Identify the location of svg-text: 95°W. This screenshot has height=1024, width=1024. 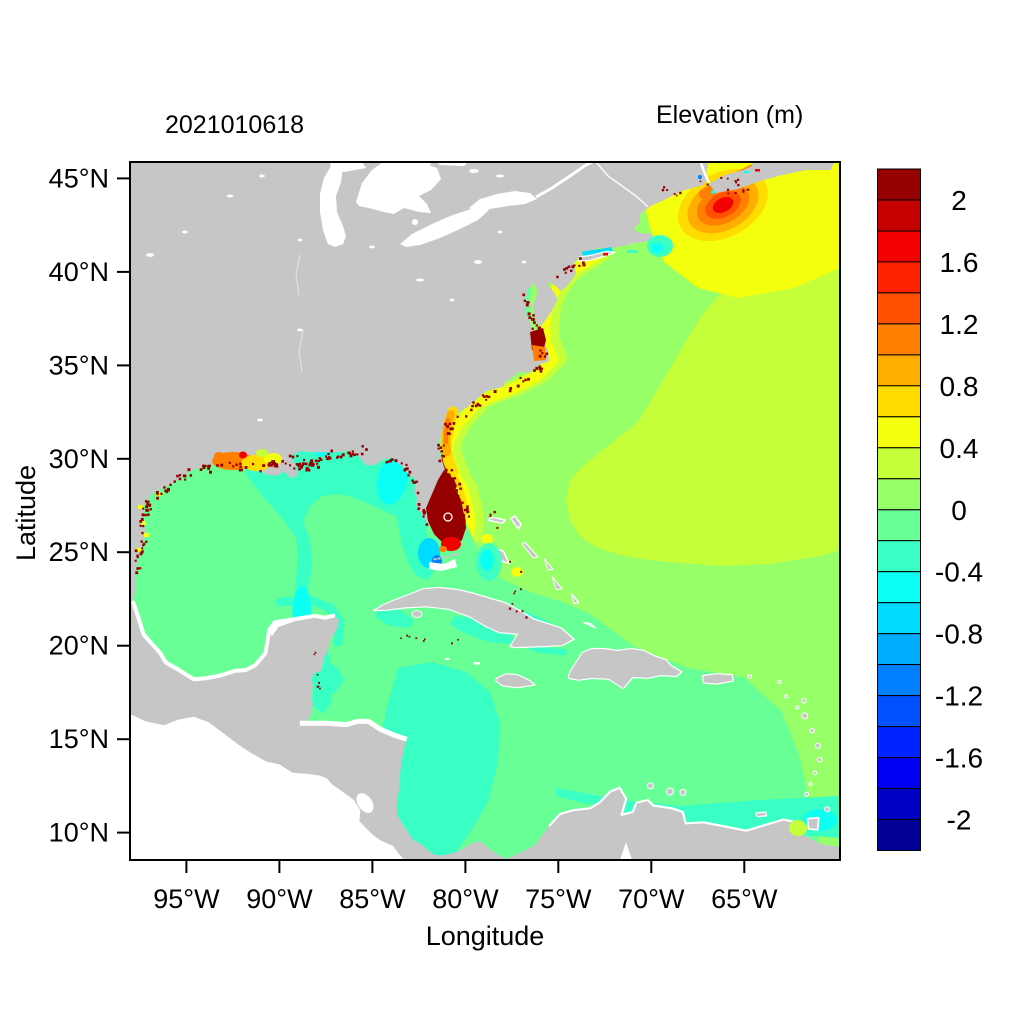
(186, 899).